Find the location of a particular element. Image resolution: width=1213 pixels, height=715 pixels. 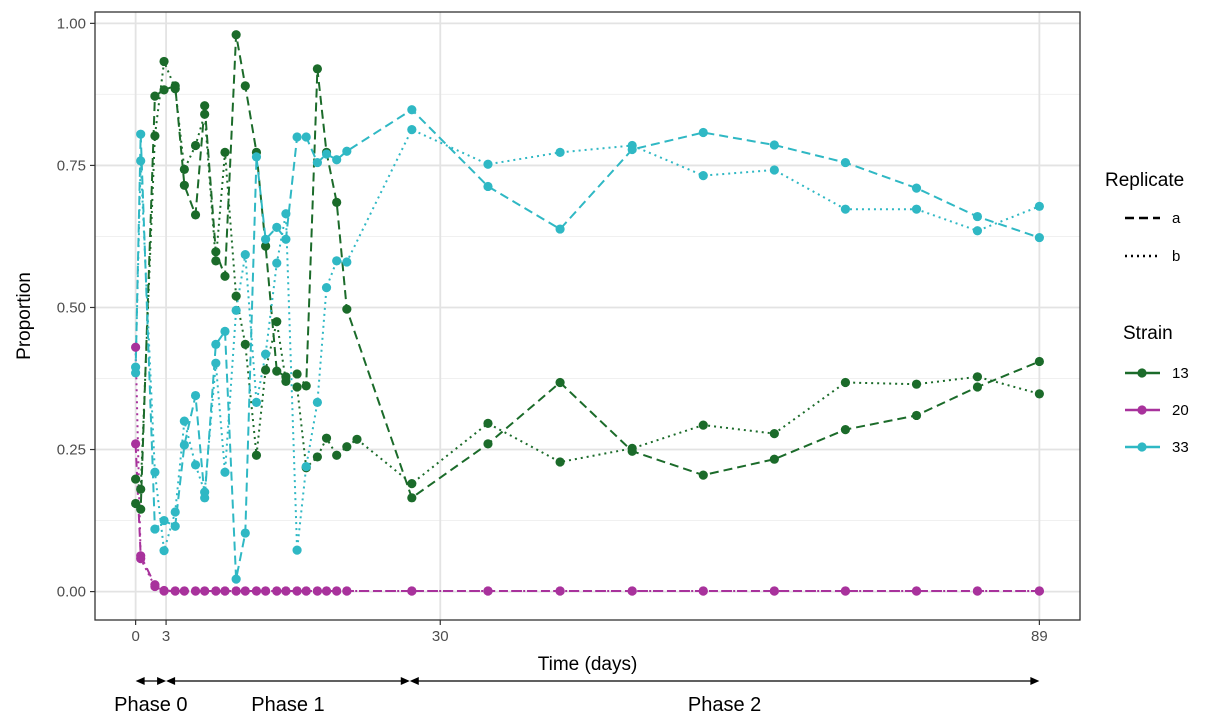

y-tick-label: 0.50 is located at coordinates (71, 307).